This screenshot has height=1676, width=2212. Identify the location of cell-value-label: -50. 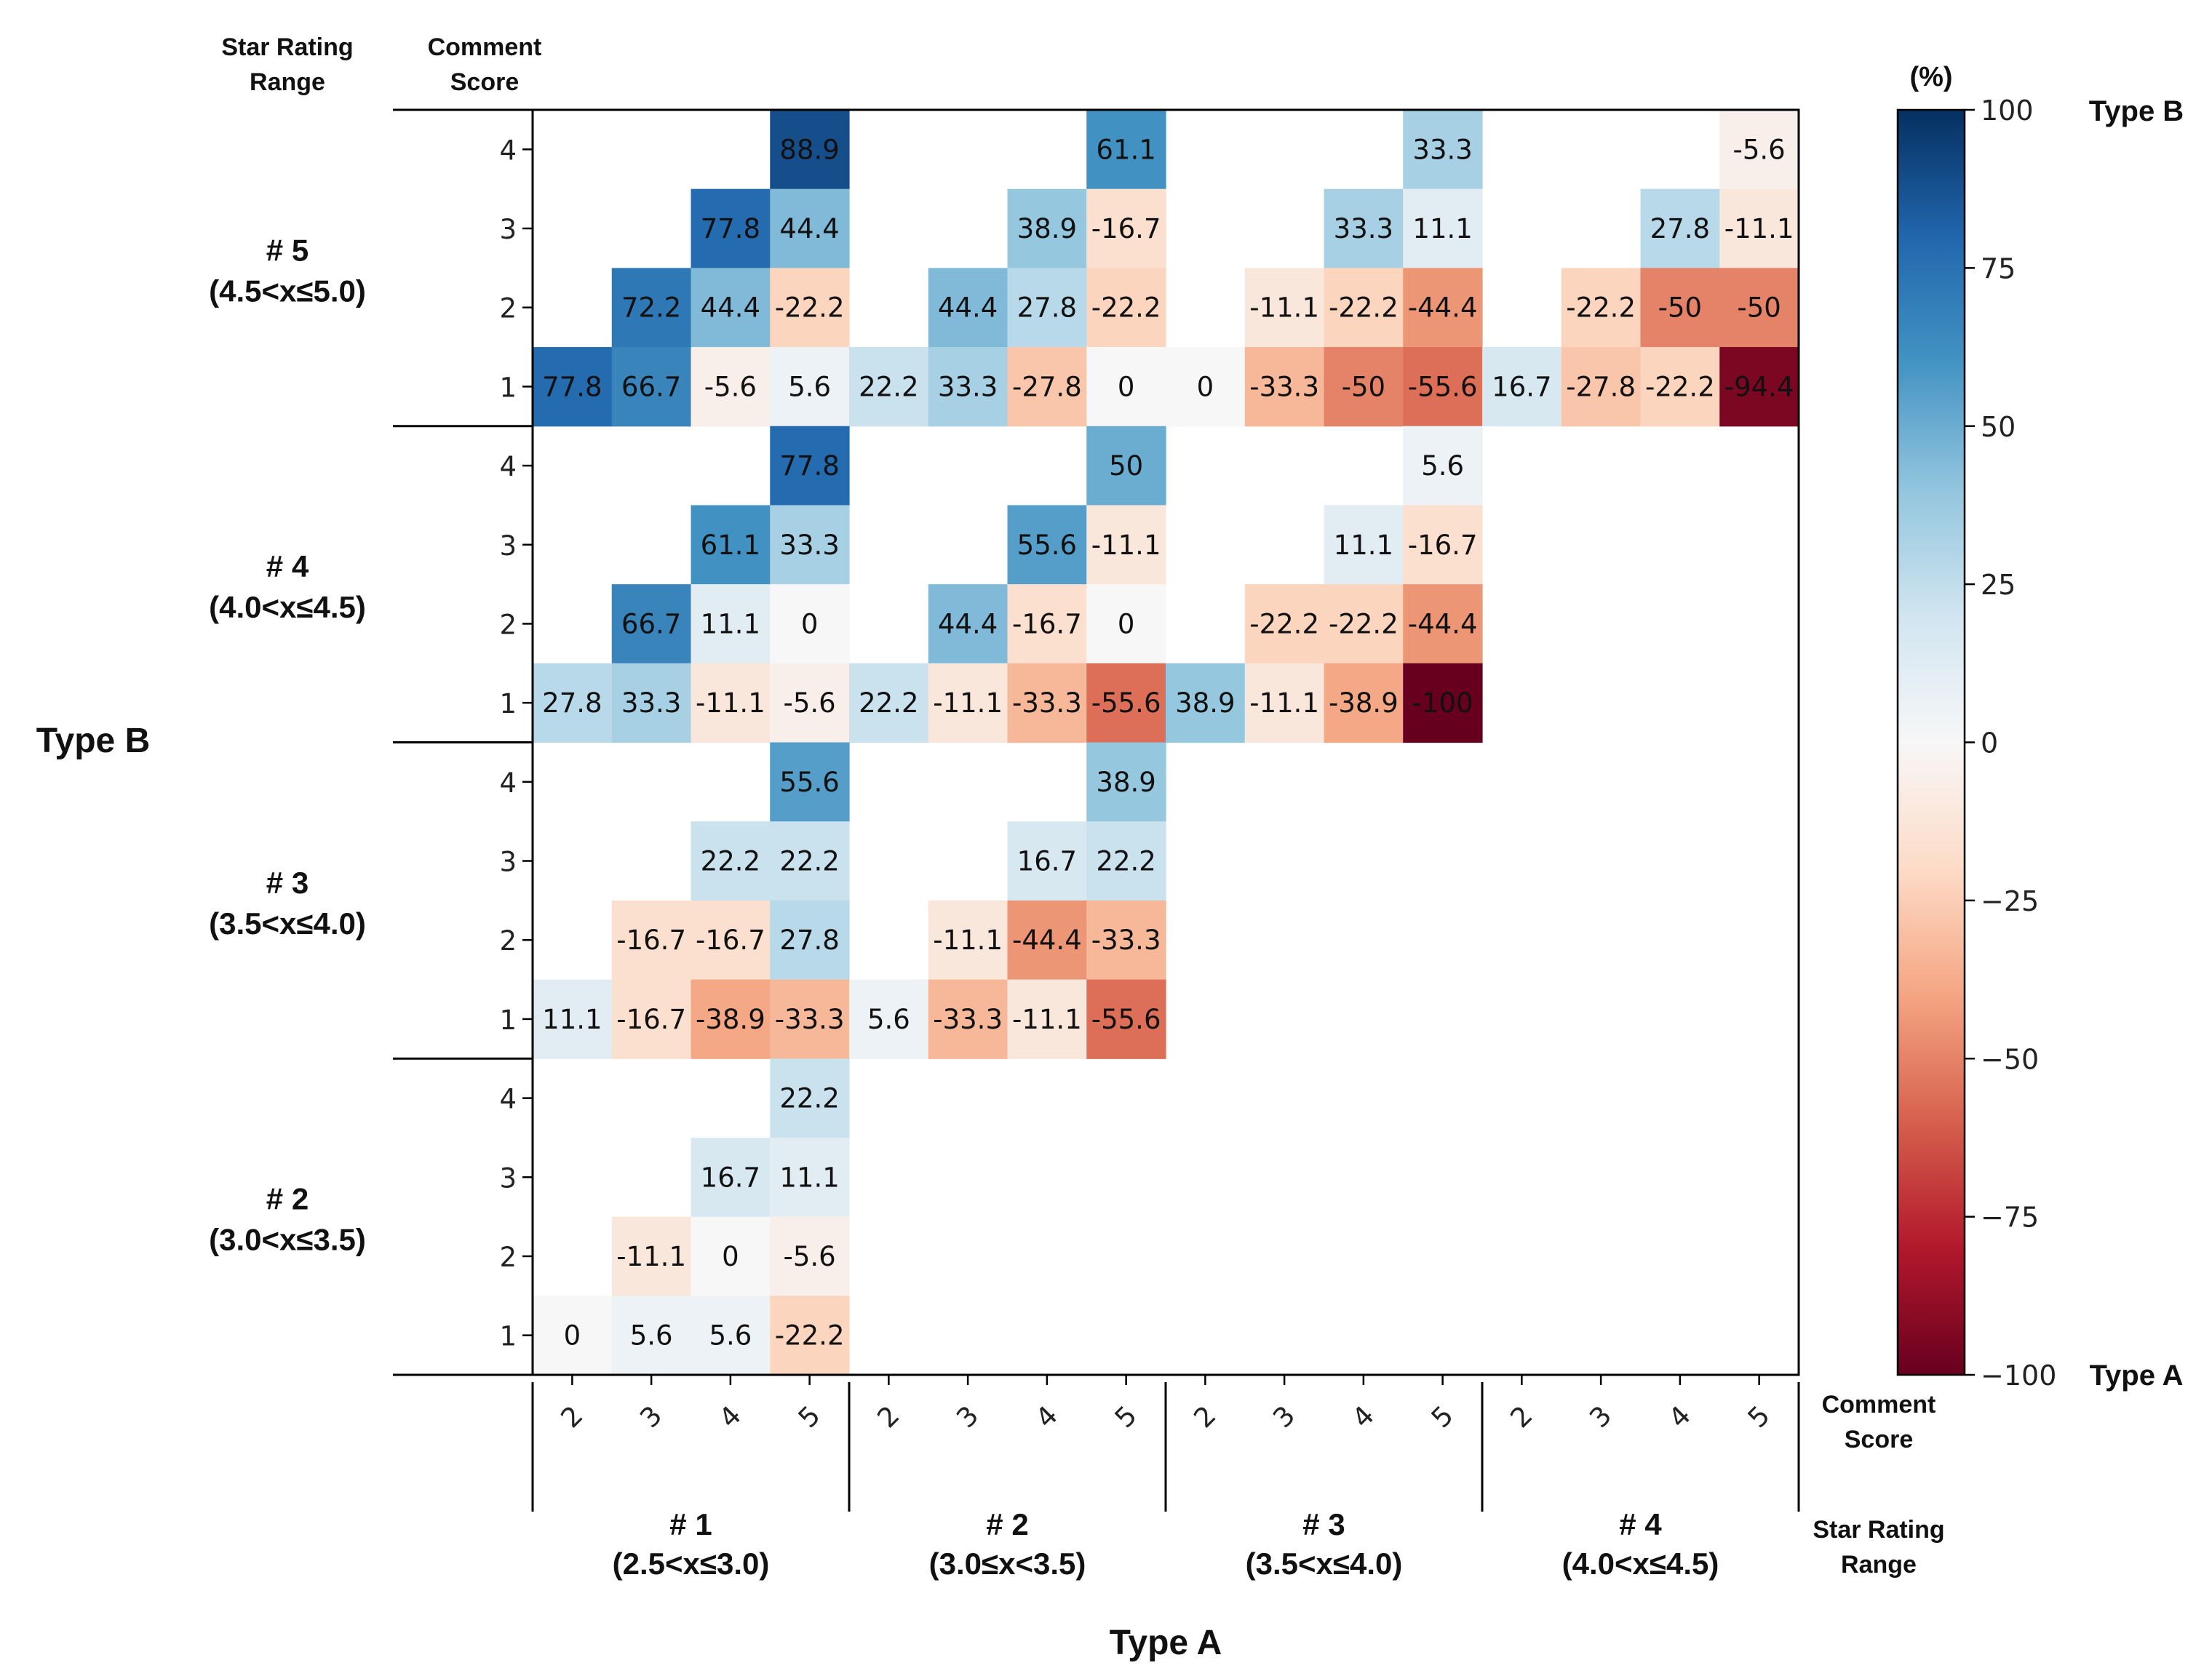
(1680, 308).